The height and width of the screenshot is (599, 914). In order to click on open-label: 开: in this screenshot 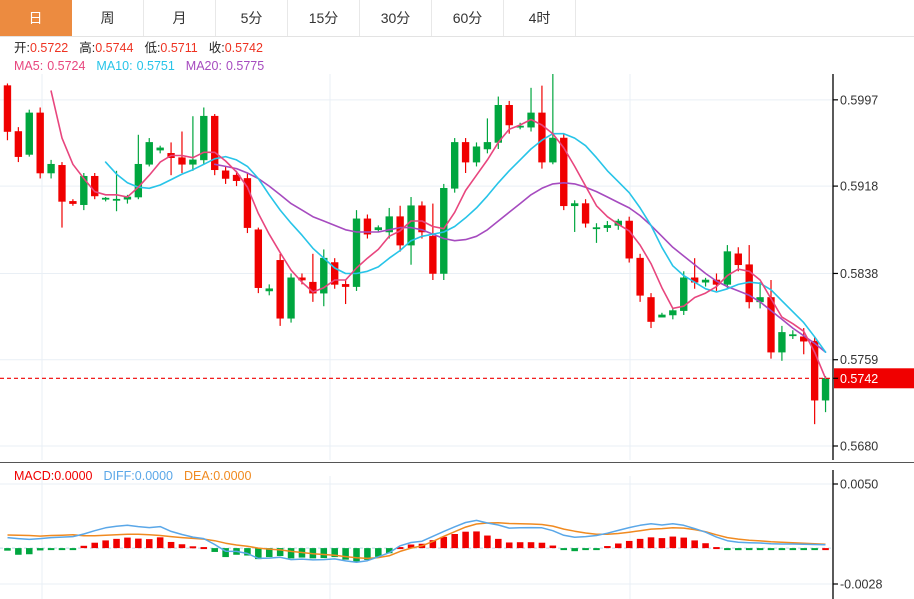, I will do `click(22, 48)`.